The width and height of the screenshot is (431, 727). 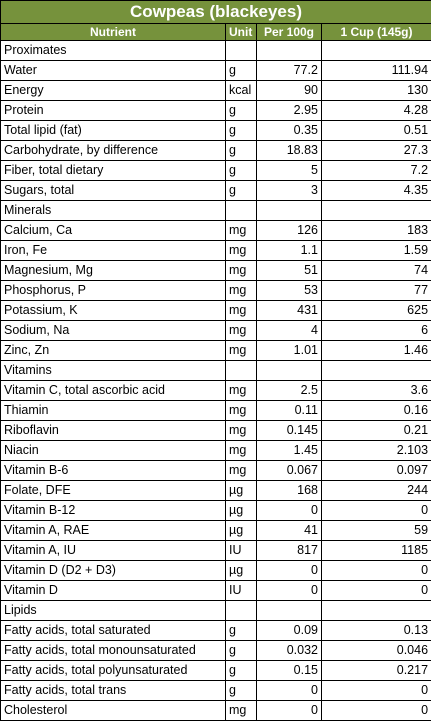 I want to click on per-100g-value-cell: 2.5, so click(x=289, y=390).